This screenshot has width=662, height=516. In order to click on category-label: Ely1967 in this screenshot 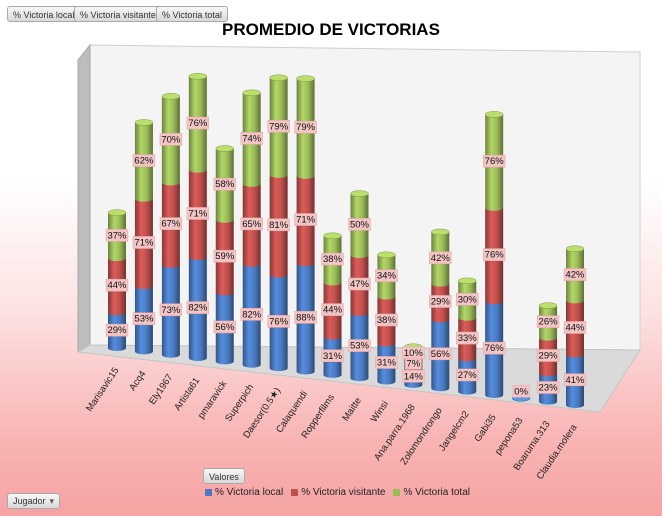, I will do `click(161, 389)`.